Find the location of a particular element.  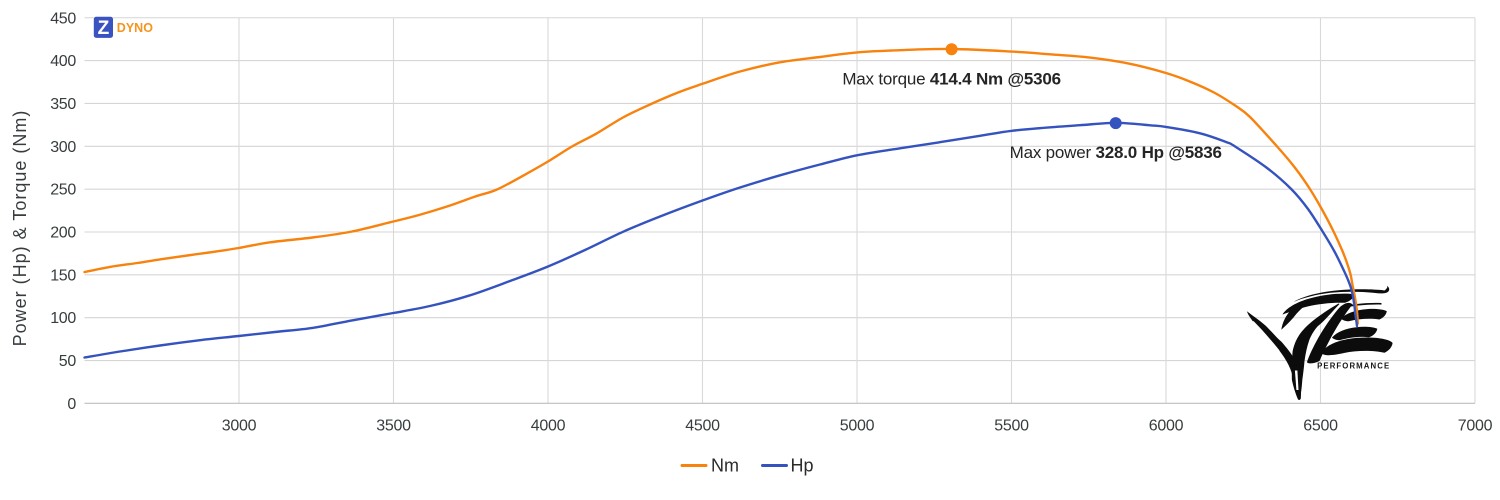

svg-text: 4500 is located at coordinates (702, 425).